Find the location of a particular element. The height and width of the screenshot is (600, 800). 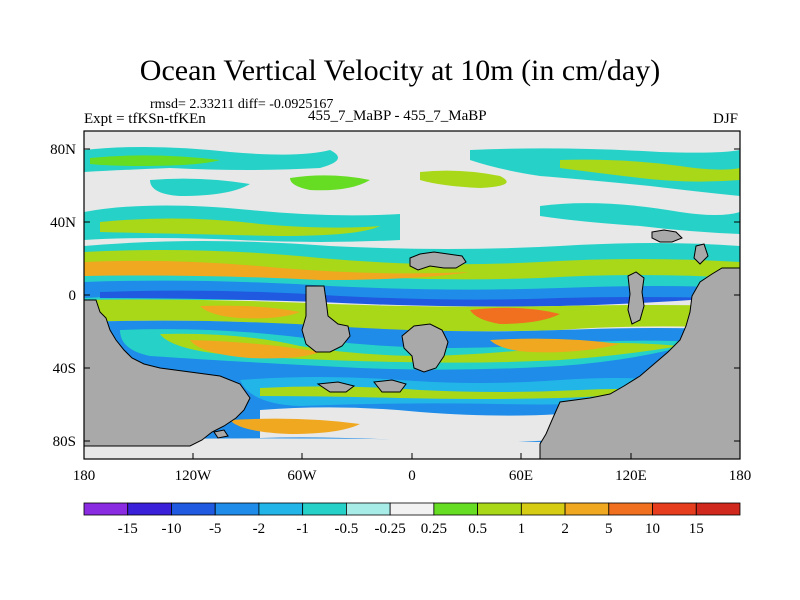

season-label: DJF is located at coordinates (726, 119).